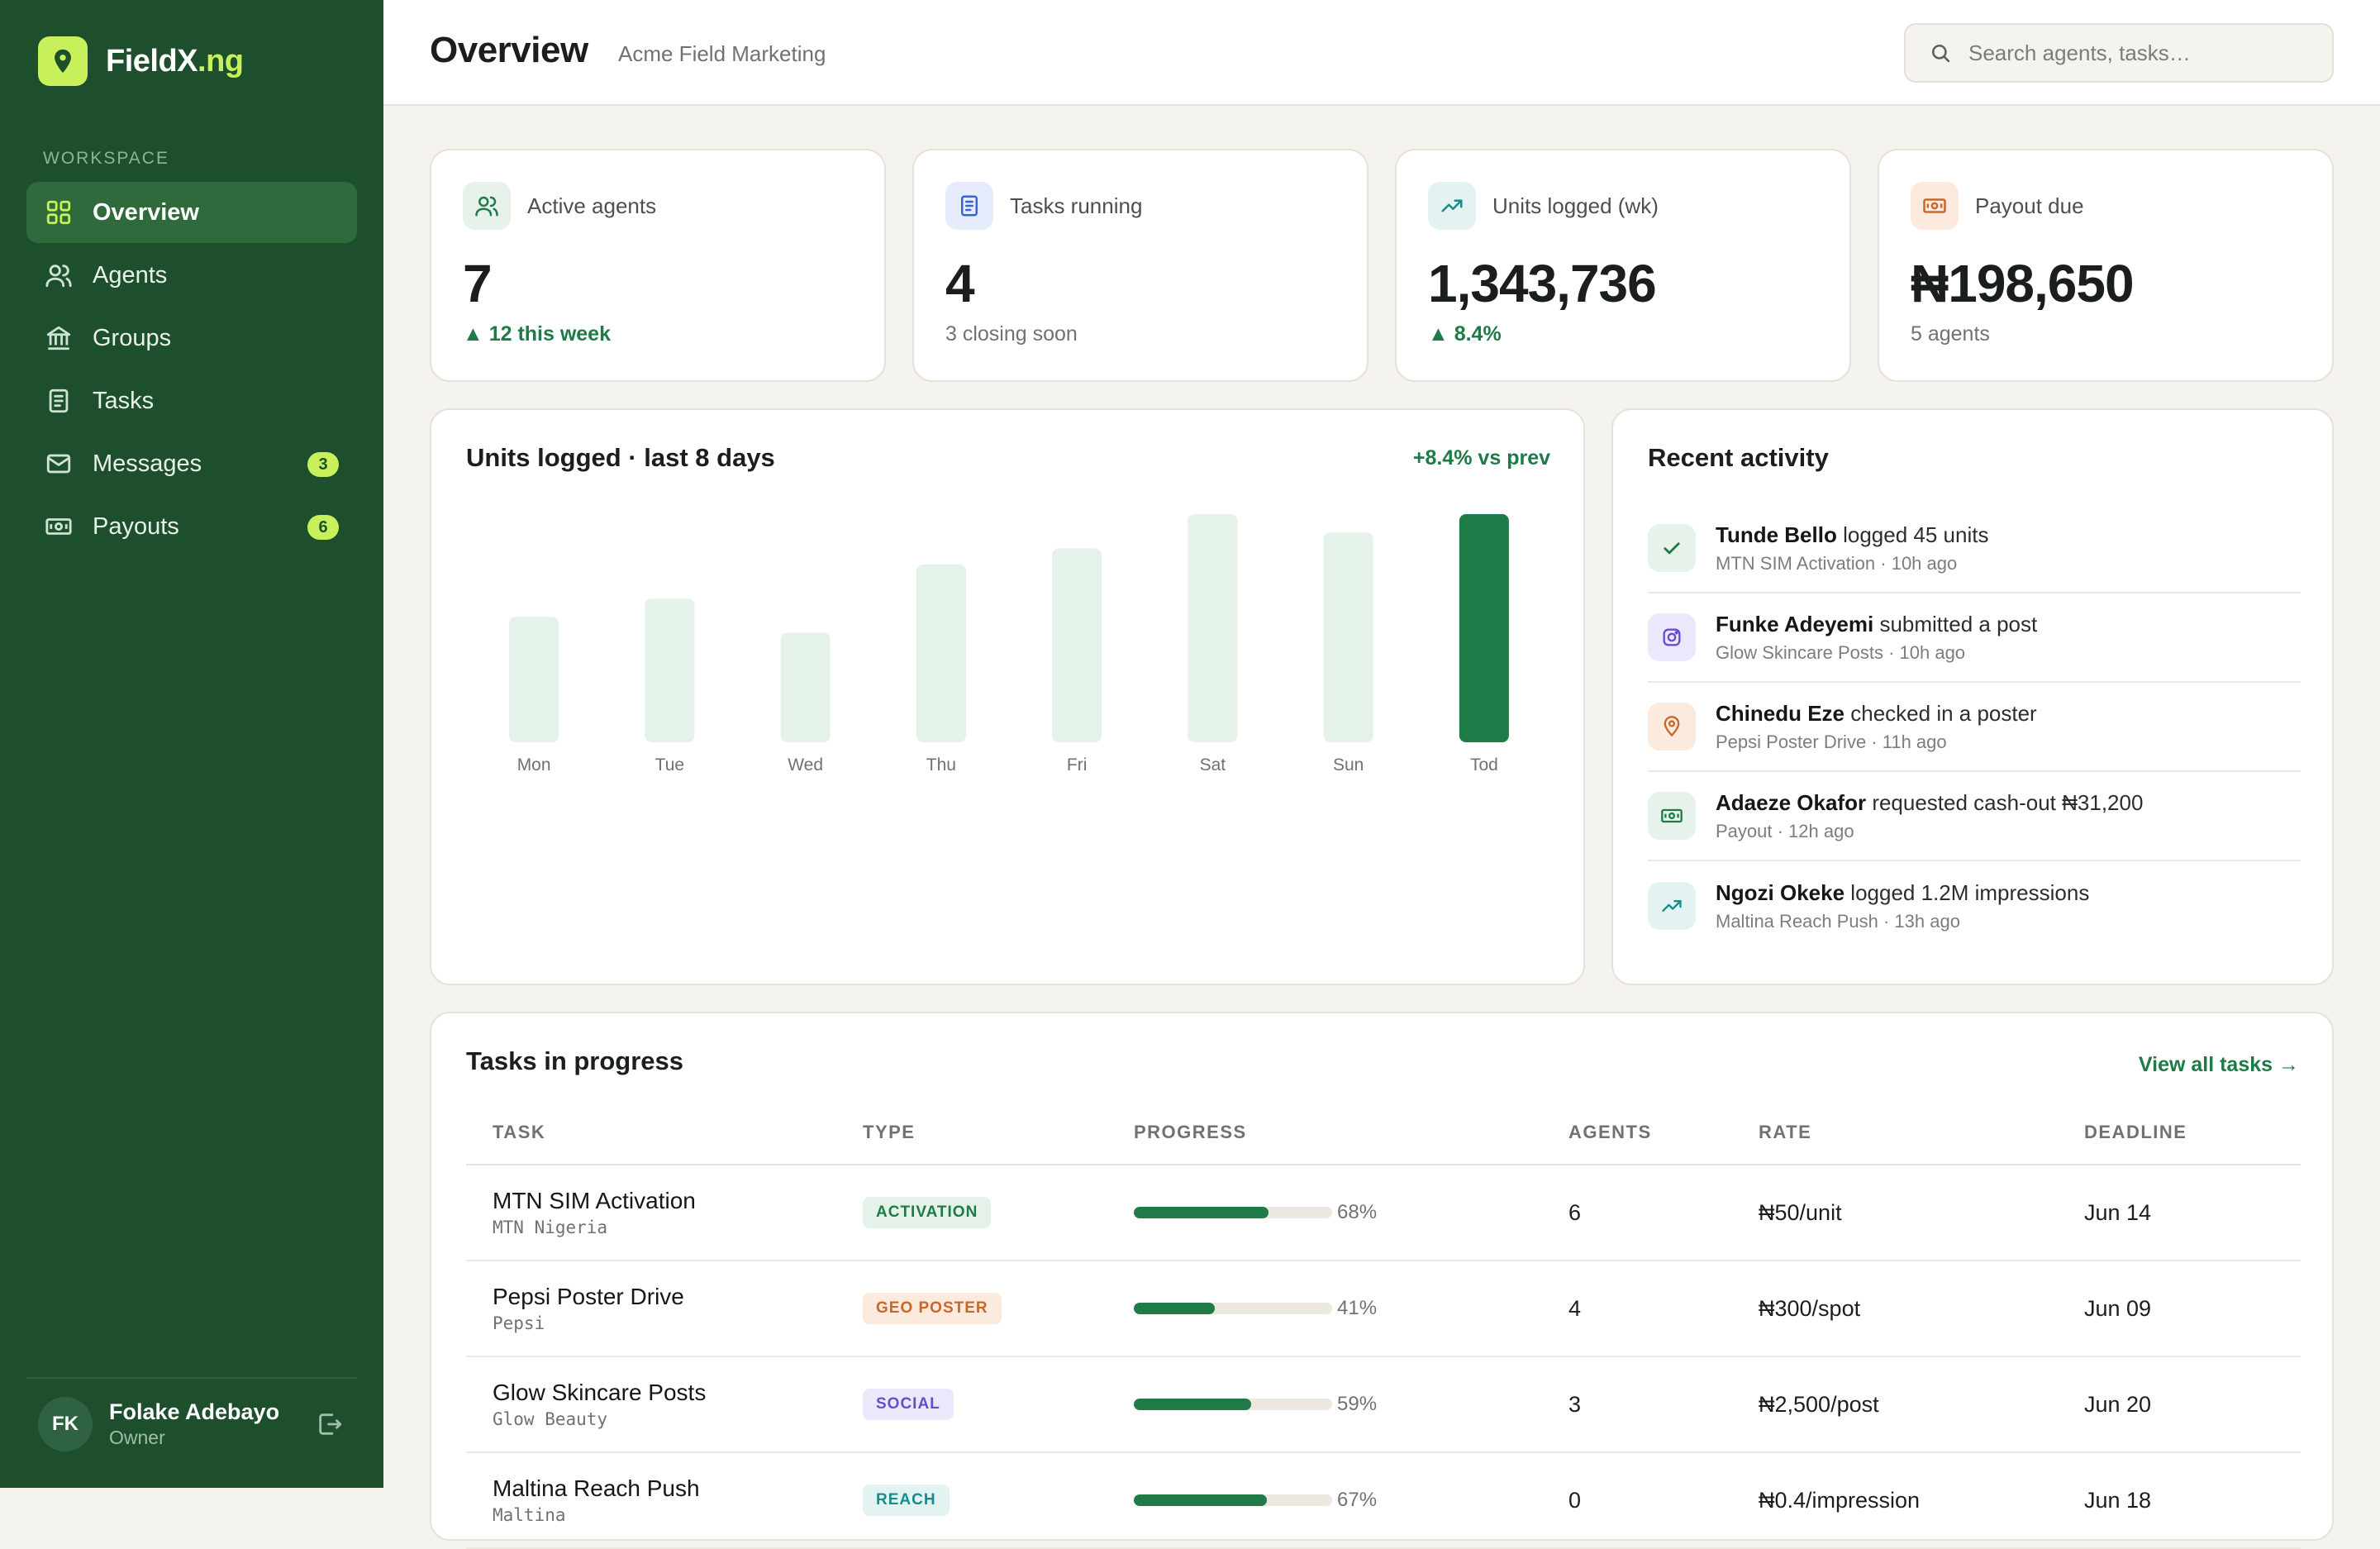 The width and height of the screenshot is (2380, 1549). What do you see at coordinates (908, 1404) in the screenshot?
I see `task-type-badge: SOCIAL` at bounding box center [908, 1404].